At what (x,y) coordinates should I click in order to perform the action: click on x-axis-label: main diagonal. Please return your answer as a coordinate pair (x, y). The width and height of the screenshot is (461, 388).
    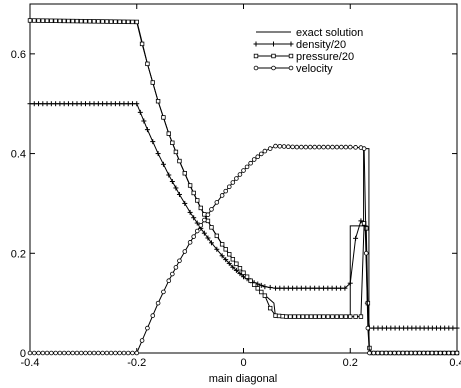
    Looking at the image, I should click on (243, 379).